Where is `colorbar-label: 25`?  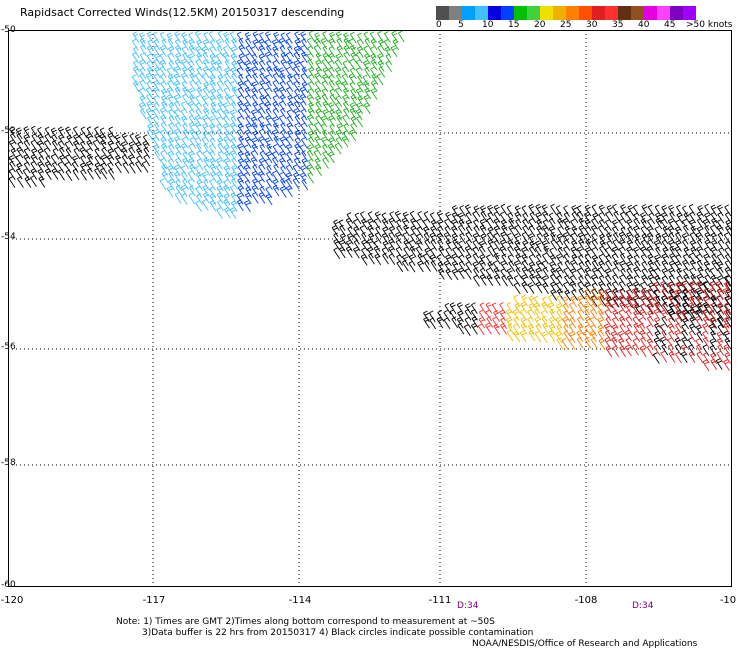
colorbar-label: 25 is located at coordinates (566, 25).